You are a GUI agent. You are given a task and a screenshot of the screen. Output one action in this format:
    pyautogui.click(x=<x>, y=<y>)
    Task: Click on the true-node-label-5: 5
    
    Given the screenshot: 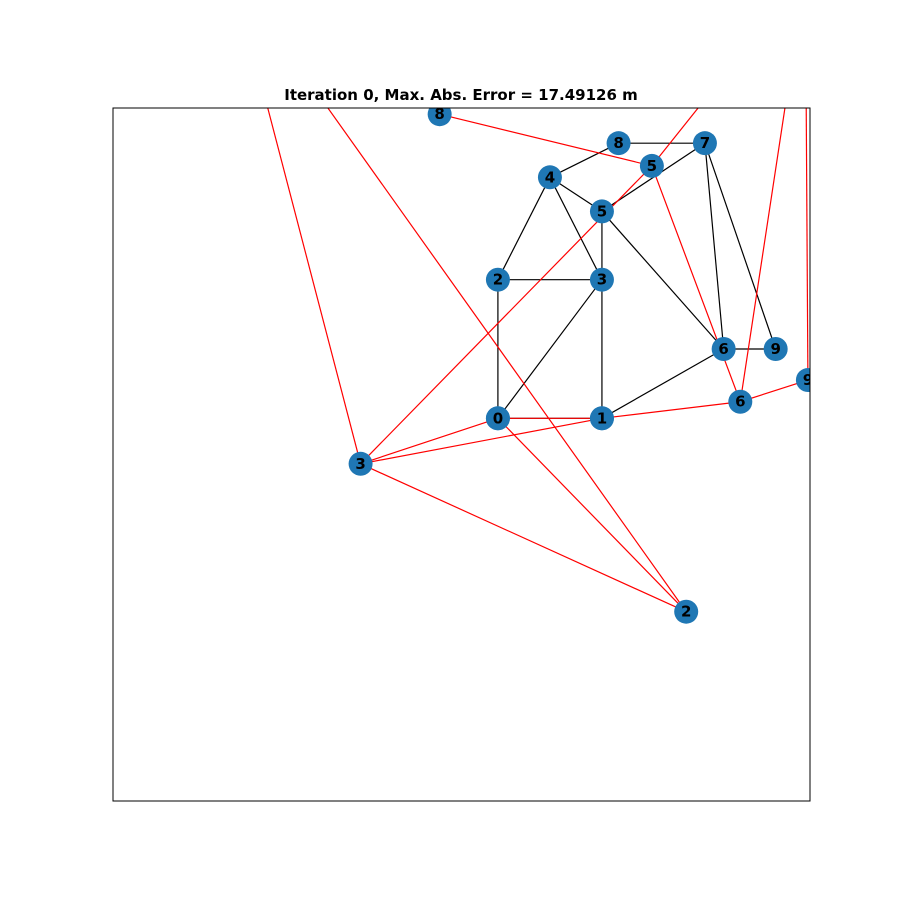 What is the action you would take?
    pyautogui.click(x=602, y=211)
    